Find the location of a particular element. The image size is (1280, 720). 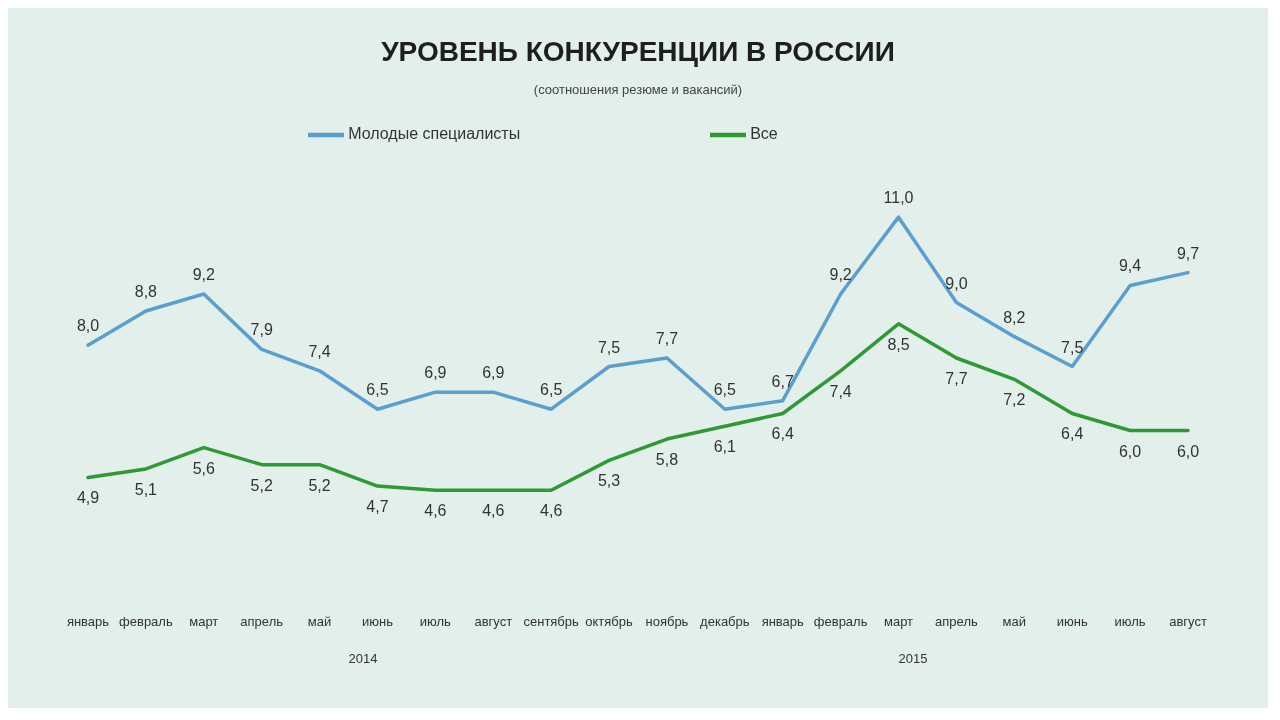

data-label: 8,5 is located at coordinates (898, 344).